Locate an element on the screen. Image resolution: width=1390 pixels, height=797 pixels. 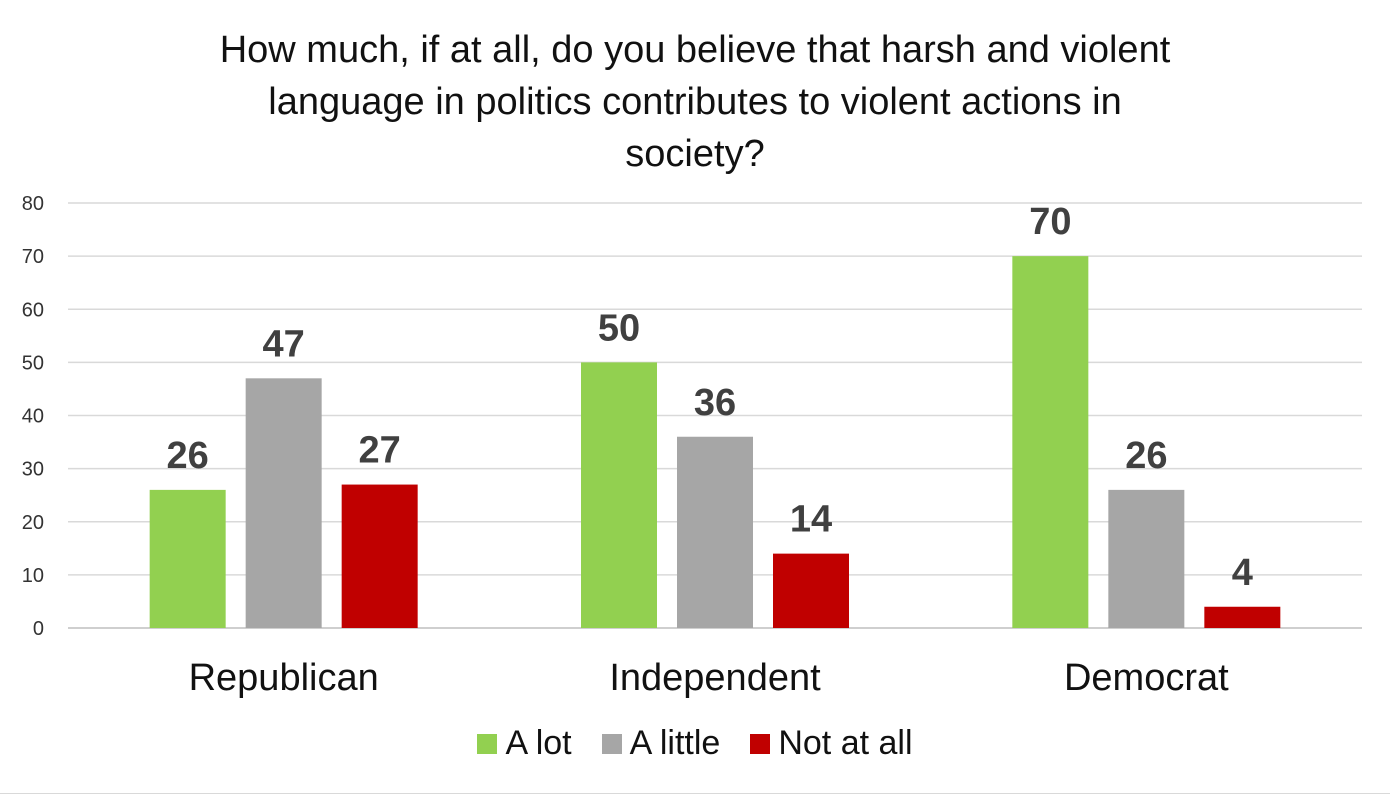
y-axis: 0 10 20 30 40 50 60 70 80 is located at coordinates (33, 416).